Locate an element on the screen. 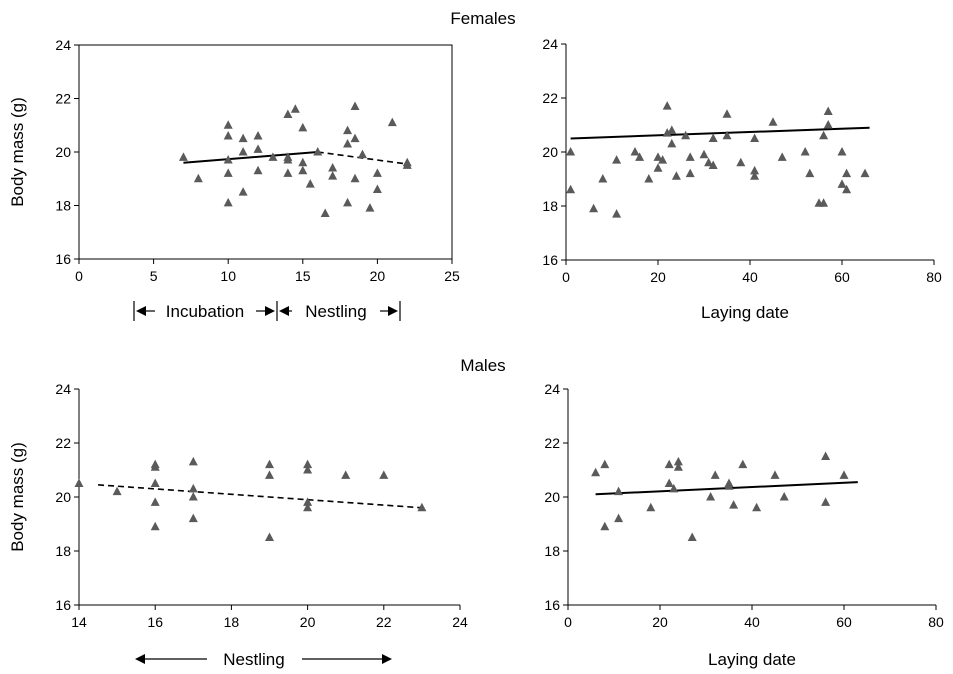 The image size is (953, 674). x-tick-label: 18 is located at coordinates (232, 622).